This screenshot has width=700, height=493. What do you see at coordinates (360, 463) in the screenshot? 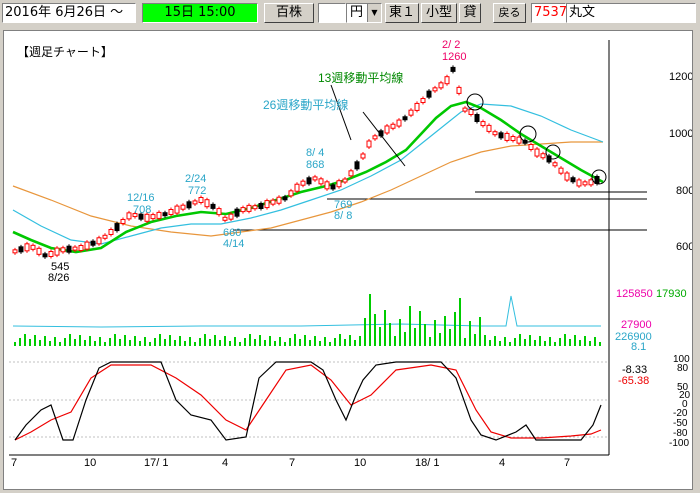
I see `x-tick-10b: 10` at bounding box center [360, 463].